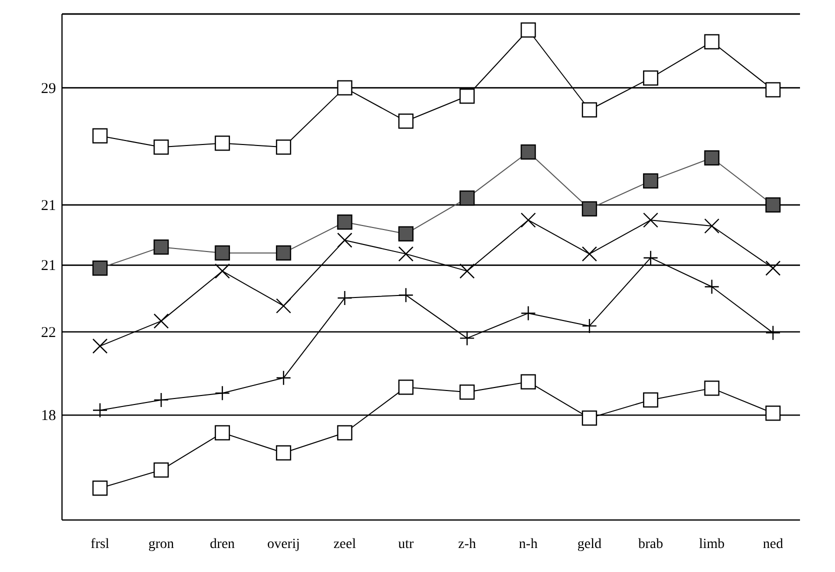 This screenshot has height=572, width=835. What do you see at coordinates (161, 544) in the screenshot?
I see `x-tick-label: gron` at bounding box center [161, 544].